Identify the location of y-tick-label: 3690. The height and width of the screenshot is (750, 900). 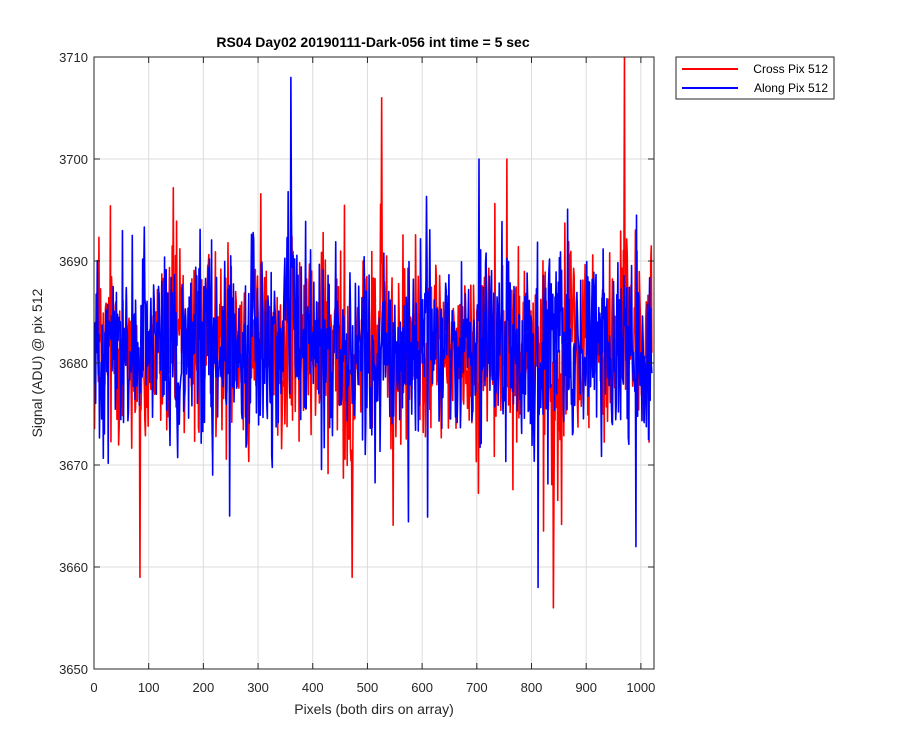
(73, 261).